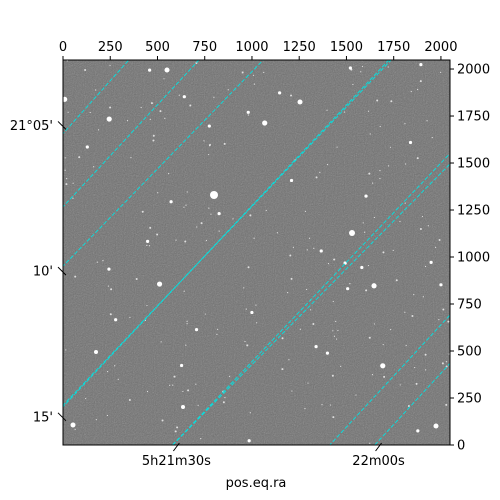 This screenshot has width=500, height=500. What do you see at coordinates (204, 47) in the screenshot?
I see `x-tick-label: 750` at bounding box center [204, 47].